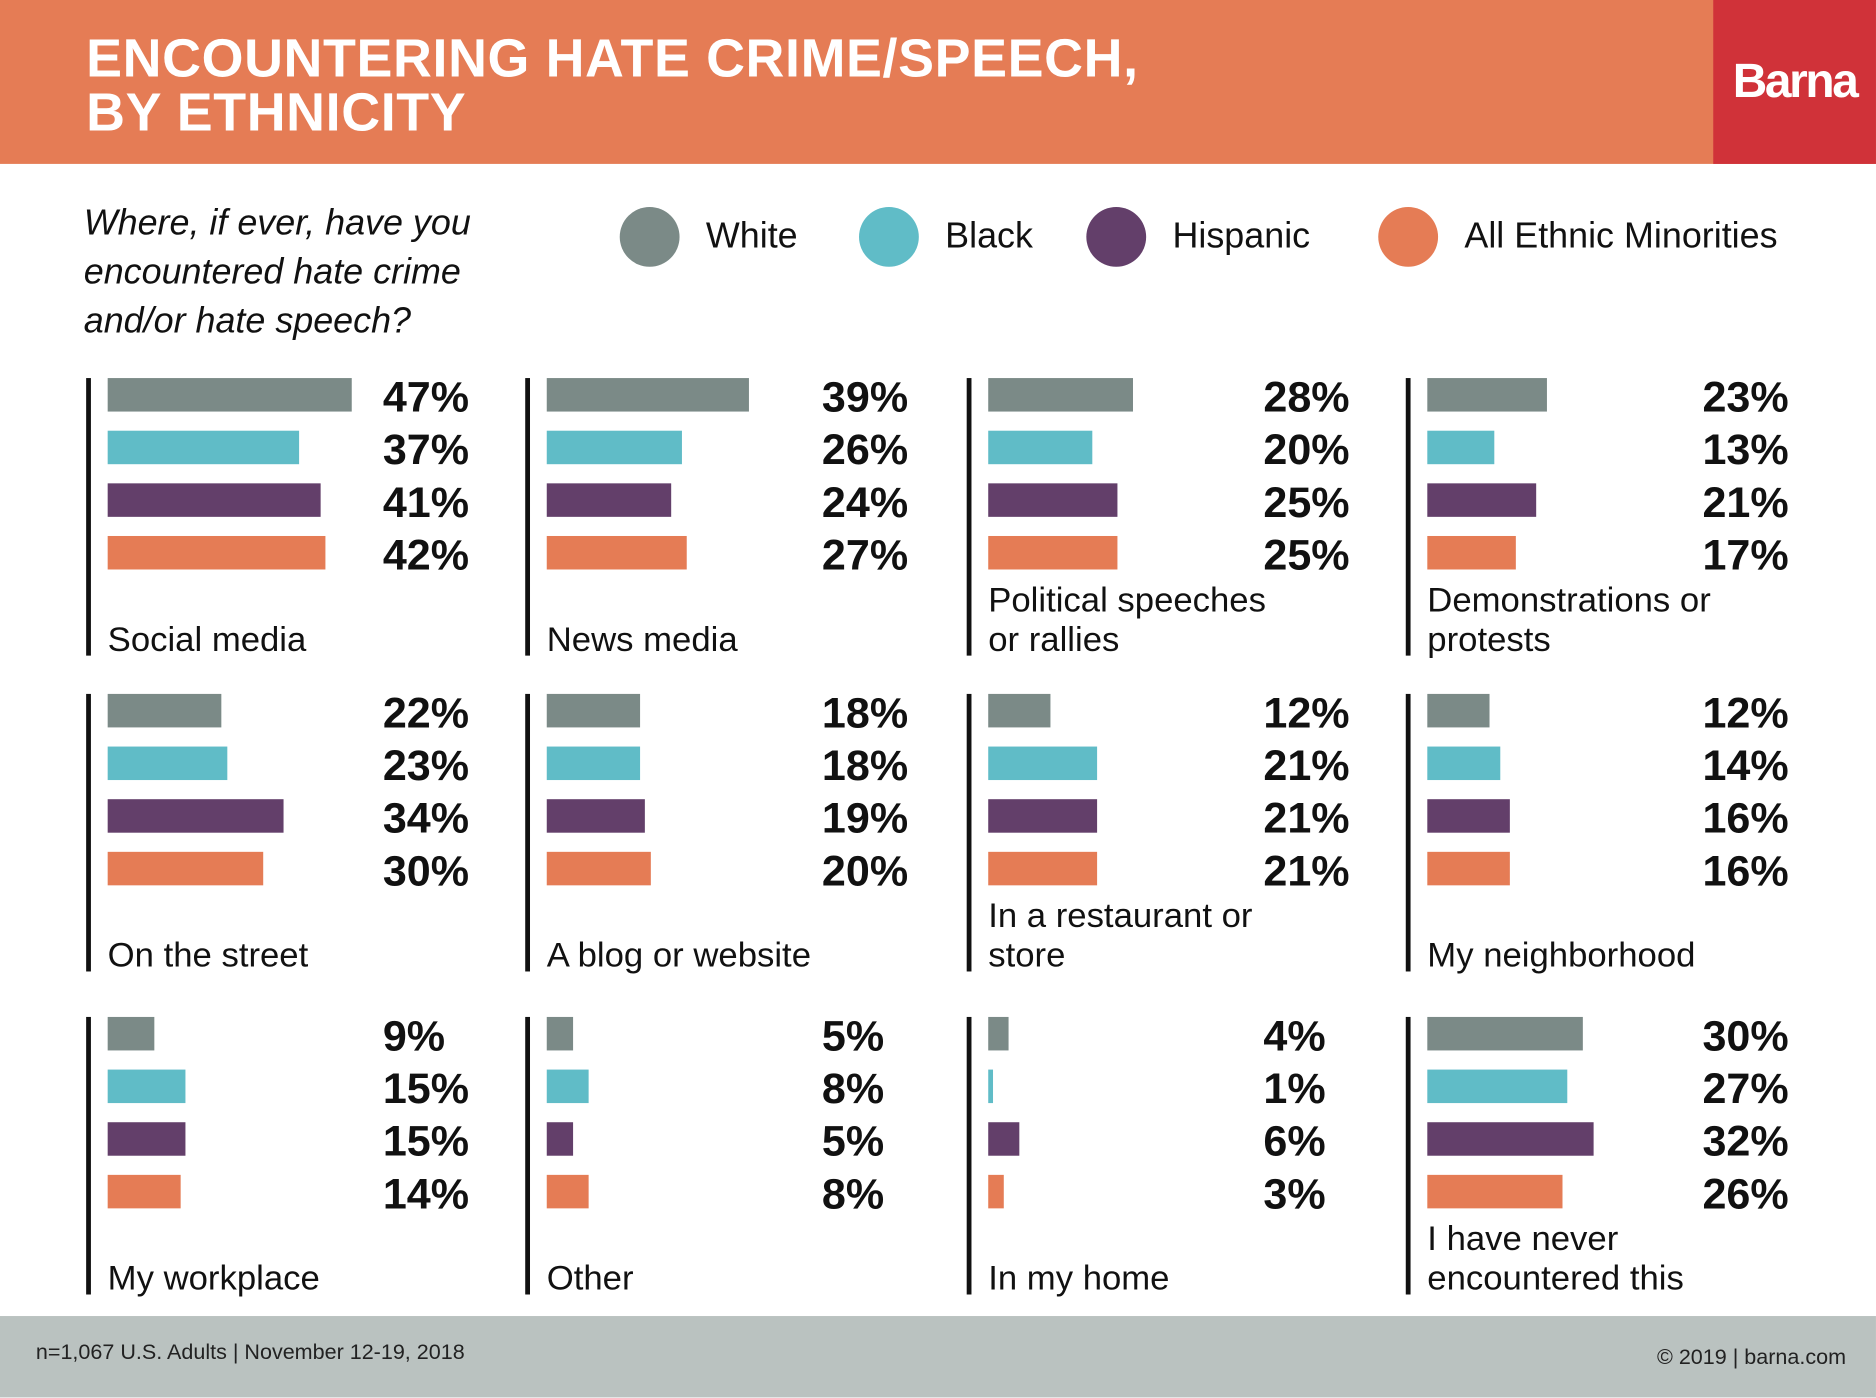 The image size is (1876, 1398). Describe the element at coordinates (1605, 831) in the screenshot. I see `category-panel: 12% 14% 16% 16% My neighborhood` at that location.